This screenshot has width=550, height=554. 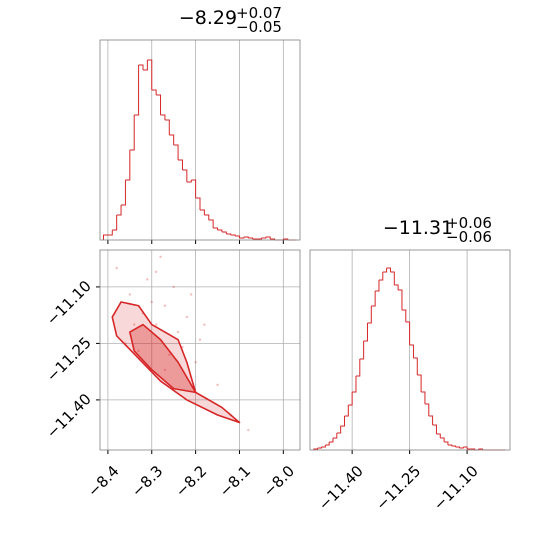 I want to click on x-tick-label: −11.40, so click(x=341, y=488).